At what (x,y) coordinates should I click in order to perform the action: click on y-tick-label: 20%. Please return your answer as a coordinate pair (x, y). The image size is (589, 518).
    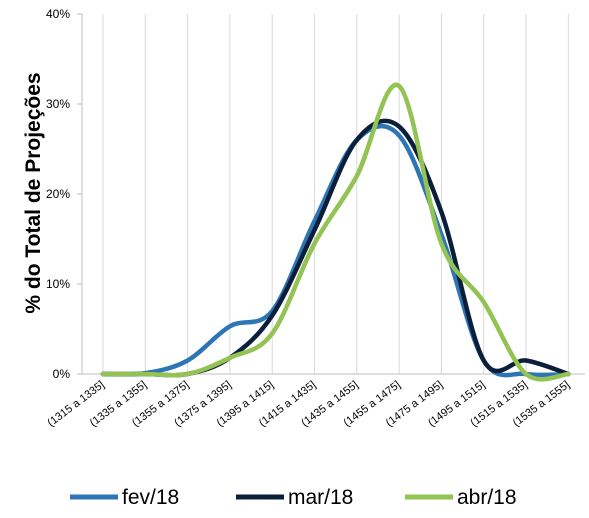
    Looking at the image, I should click on (58, 194).